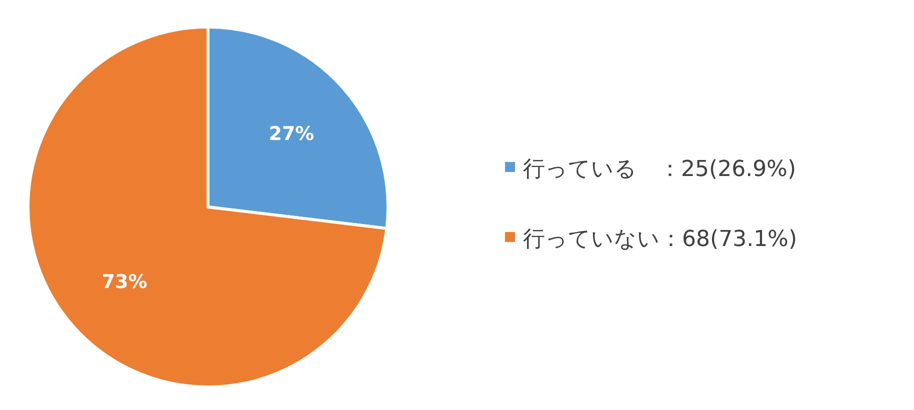 The image size is (914, 410). What do you see at coordinates (125, 282) in the screenshot?
I see `data-label: 73%` at bounding box center [125, 282].